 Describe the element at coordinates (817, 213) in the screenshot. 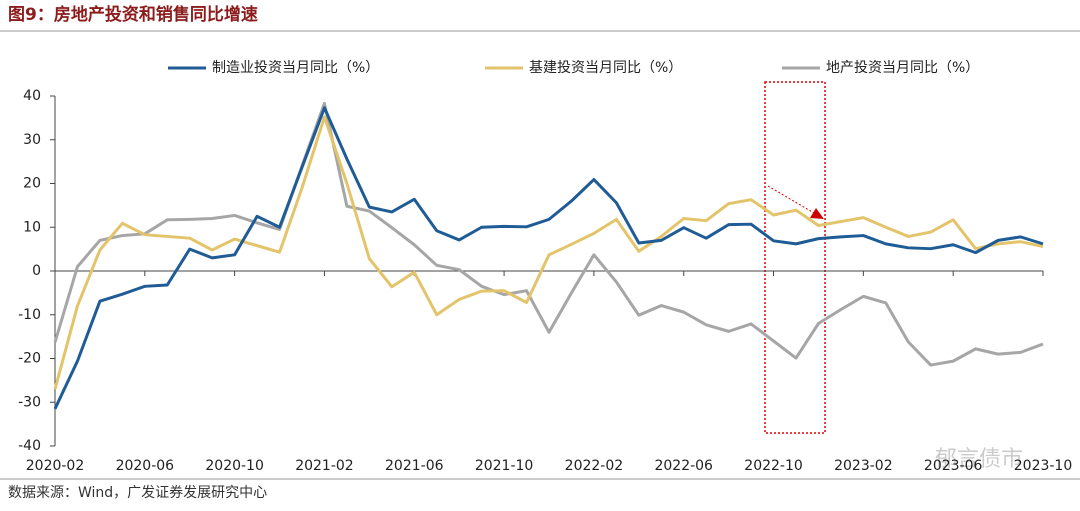

I see `arrow-head` at that location.